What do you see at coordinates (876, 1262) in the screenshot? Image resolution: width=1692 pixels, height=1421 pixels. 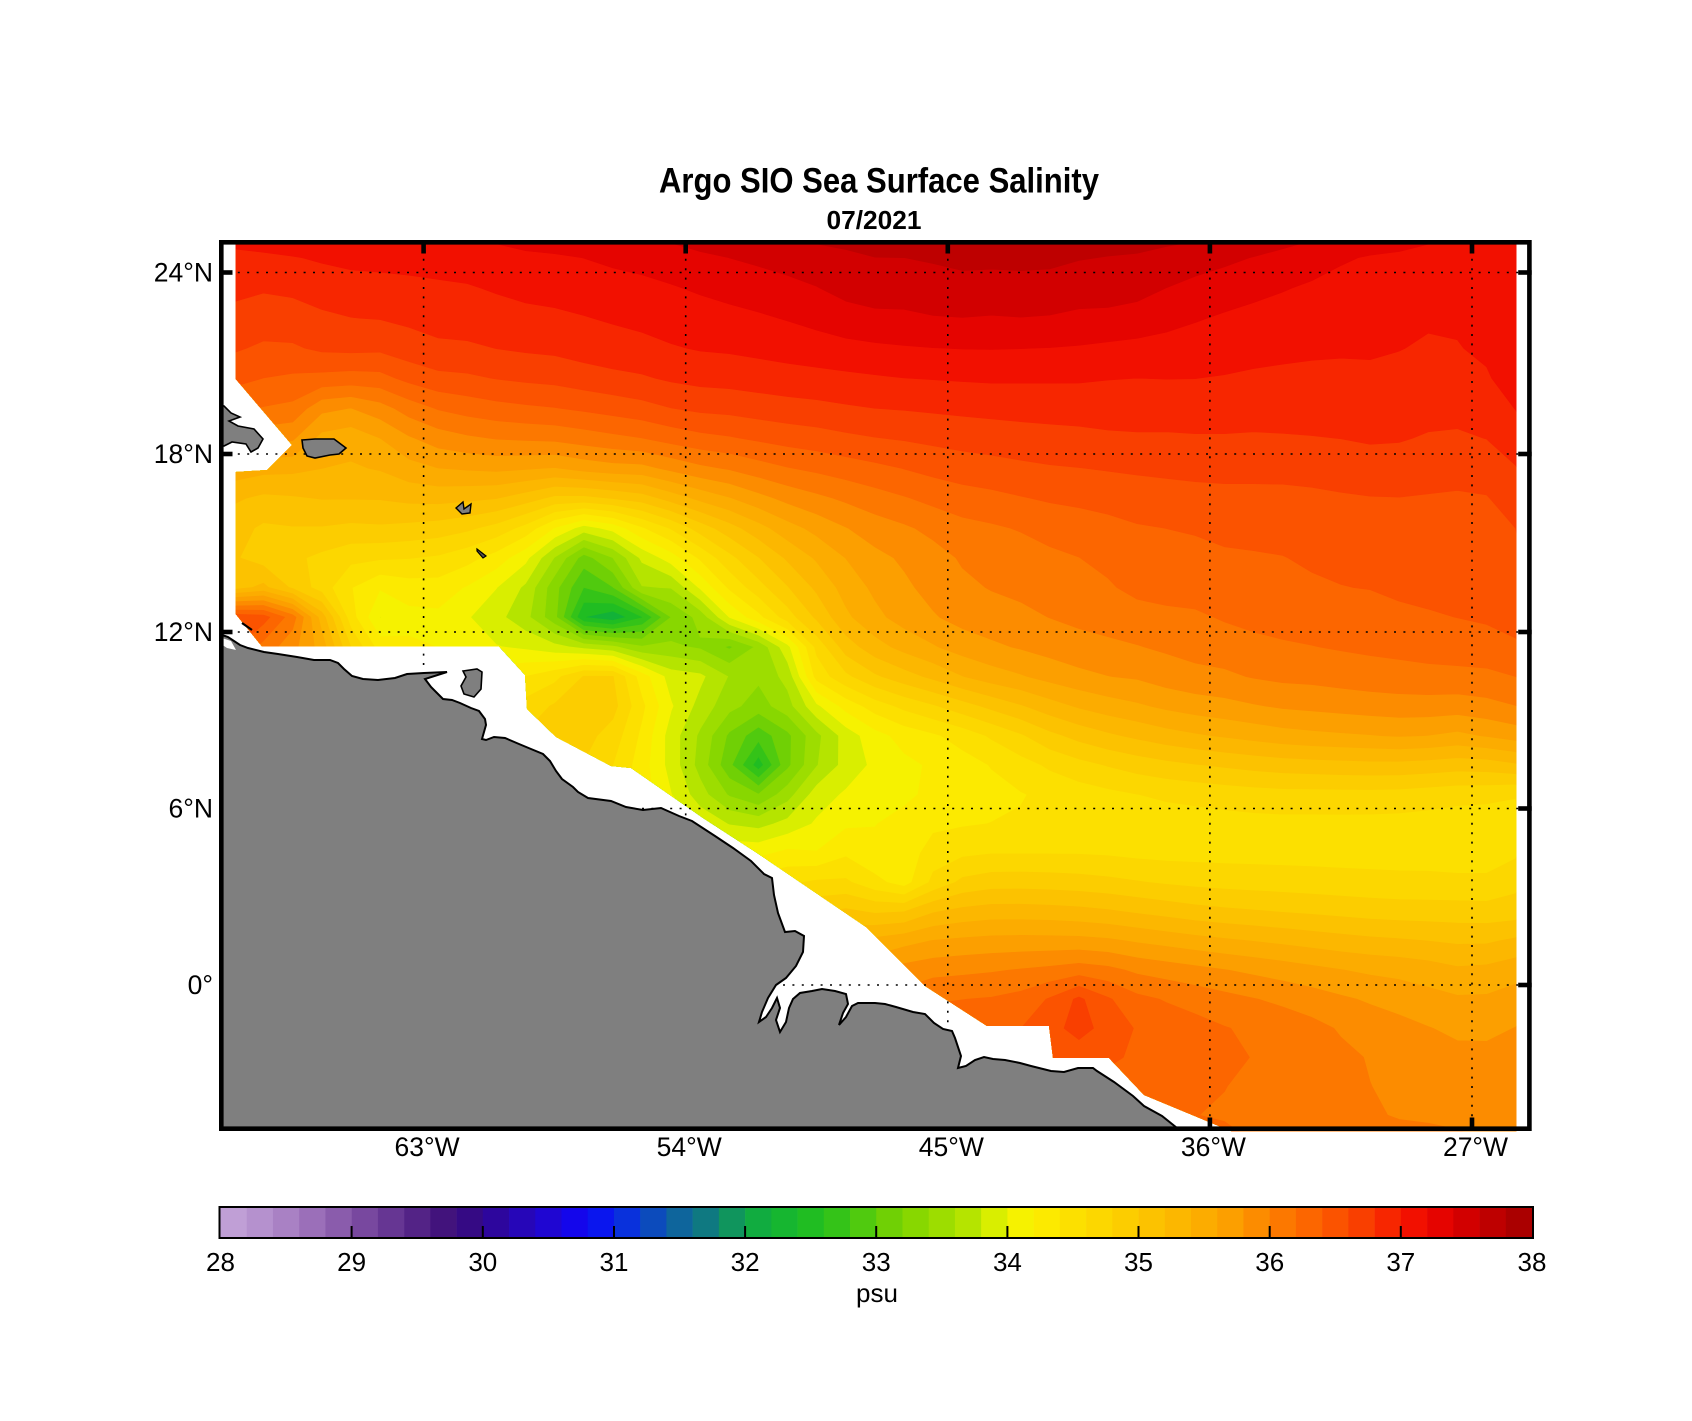 I see `svg-text: 33` at bounding box center [876, 1262].